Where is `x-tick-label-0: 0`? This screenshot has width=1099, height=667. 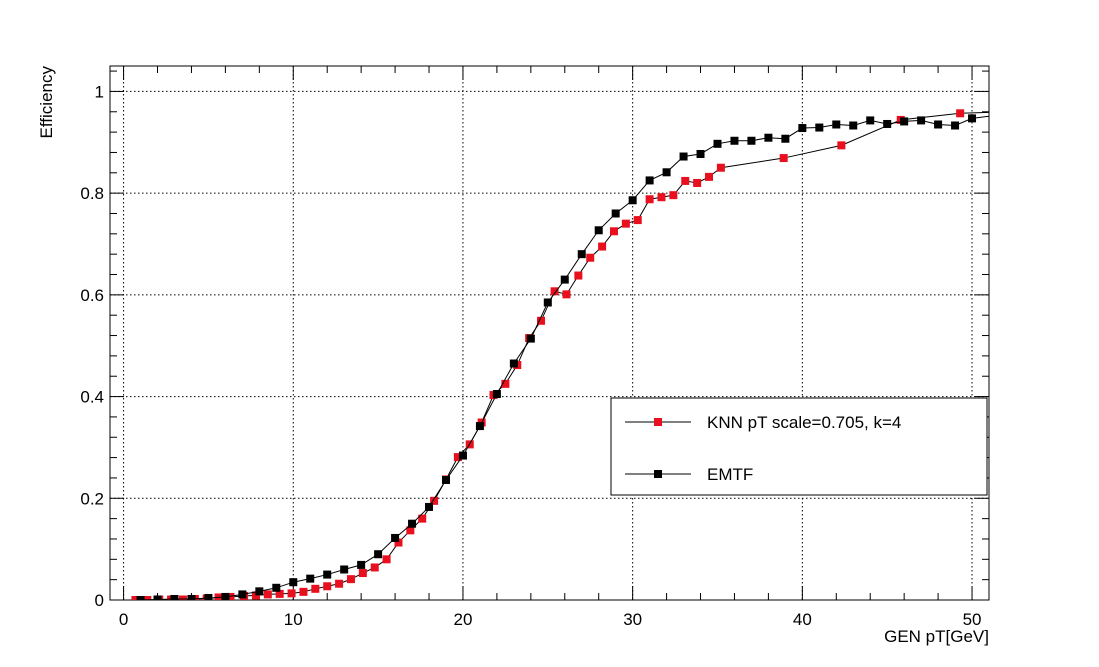 x-tick-label-0: 0 is located at coordinates (123, 619).